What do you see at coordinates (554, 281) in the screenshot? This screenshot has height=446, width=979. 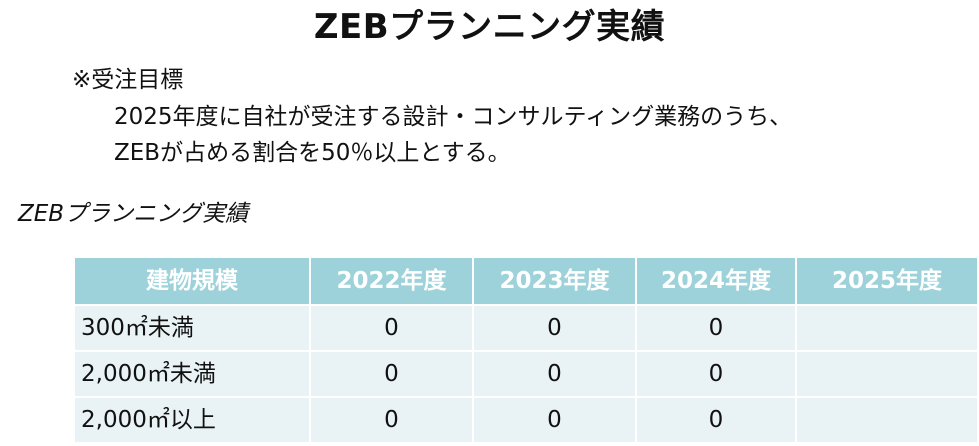 I see `header-2023: 2023年度` at bounding box center [554, 281].